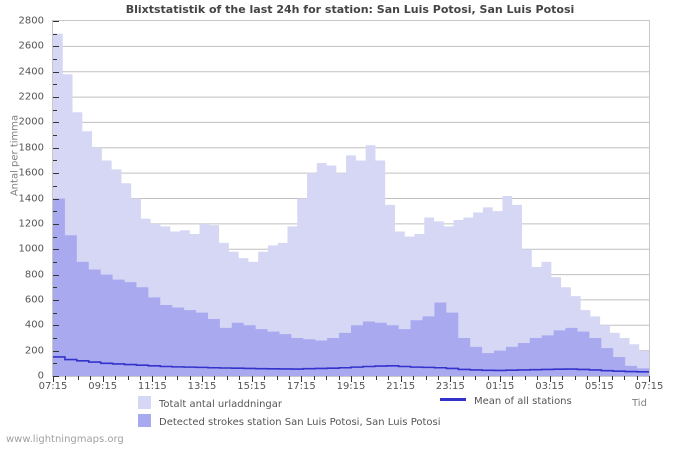 The height and width of the screenshot is (450, 700). What do you see at coordinates (31, 97) in the screenshot?
I see `y-tick-label: 2200` at bounding box center [31, 97].